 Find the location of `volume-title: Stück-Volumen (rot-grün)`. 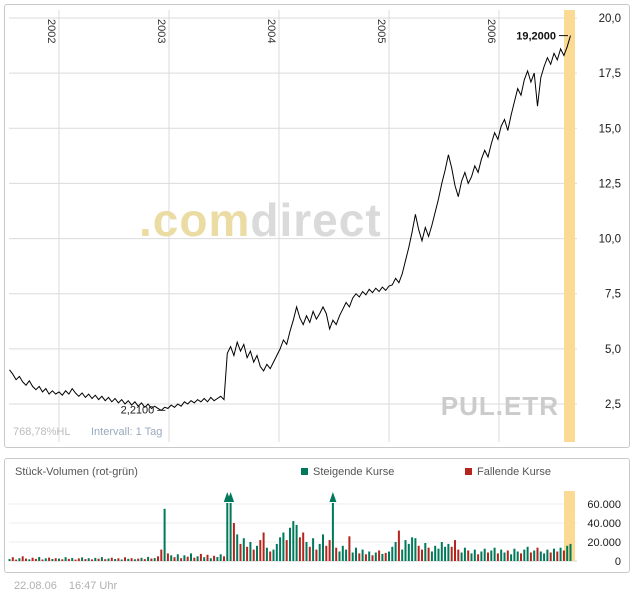

volume-title: Stück-Volumen (rot-grün) is located at coordinates (76, 472).